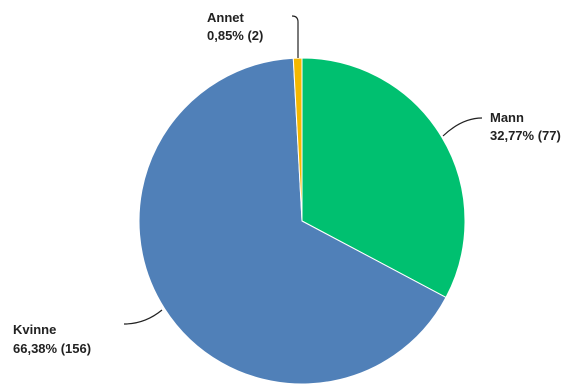 This screenshot has height=390, width=586. I want to click on slice-label-mann-name: Mann, so click(507, 117).